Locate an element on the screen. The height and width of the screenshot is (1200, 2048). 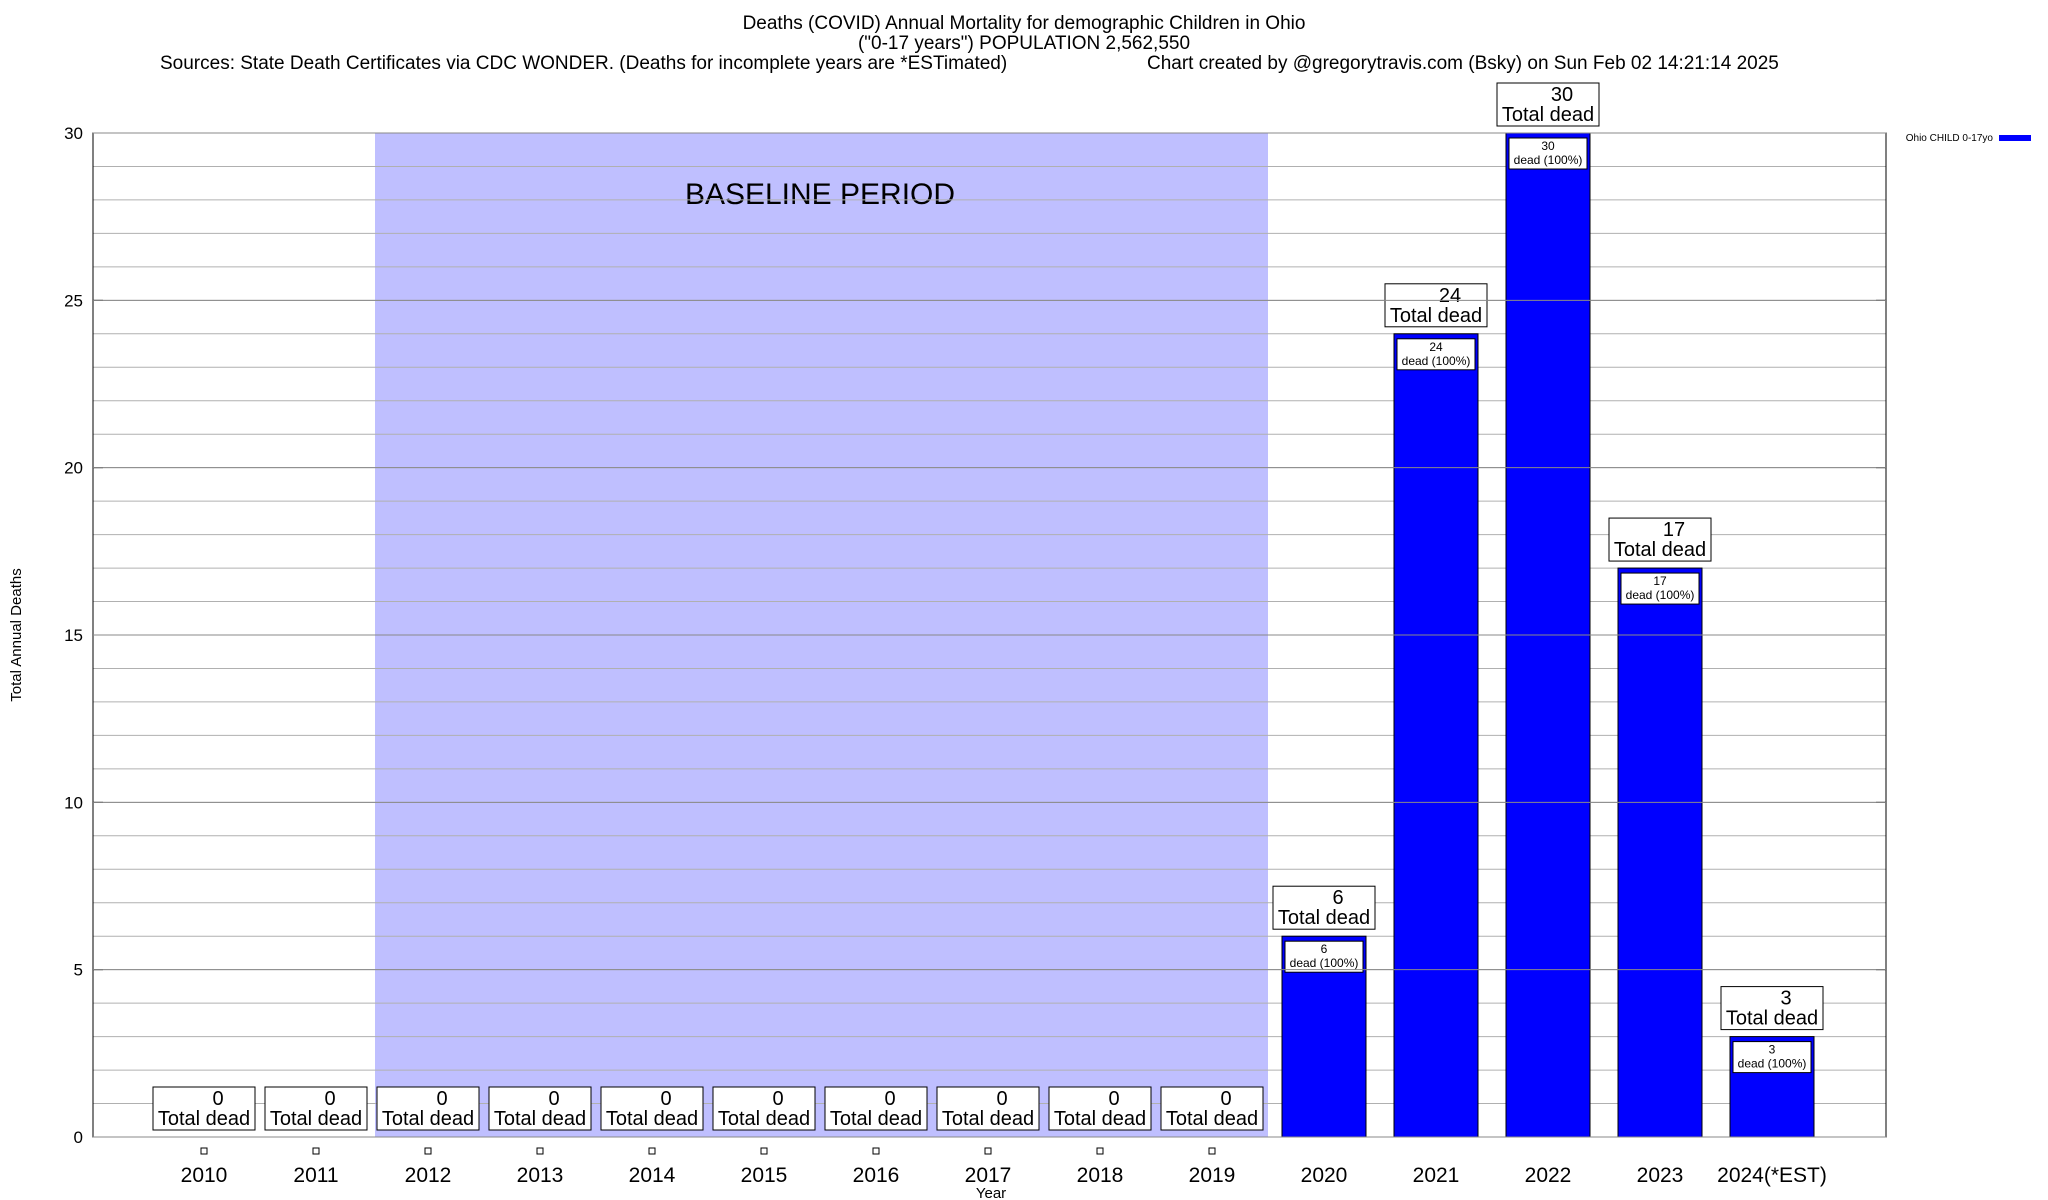
chart-subtitle: ("0-17 years") POPULATION 2,562,550 is located at coordinates (1024, 43).